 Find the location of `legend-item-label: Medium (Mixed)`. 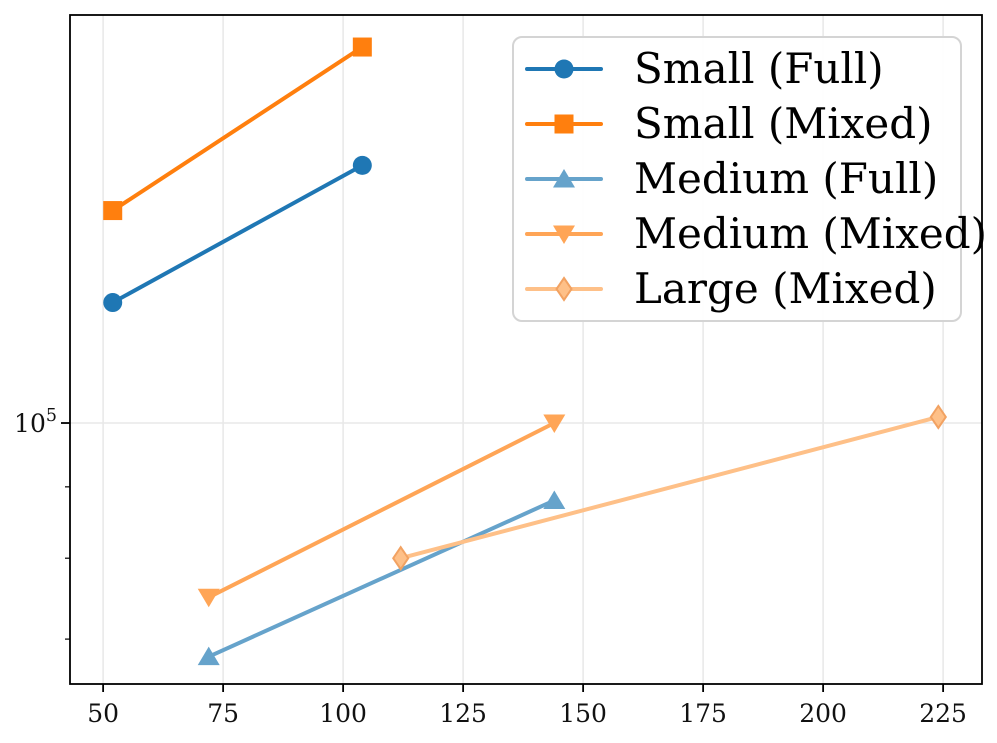

legend-item-label: Medium (Mixed) is located at coordinates (811, 233).